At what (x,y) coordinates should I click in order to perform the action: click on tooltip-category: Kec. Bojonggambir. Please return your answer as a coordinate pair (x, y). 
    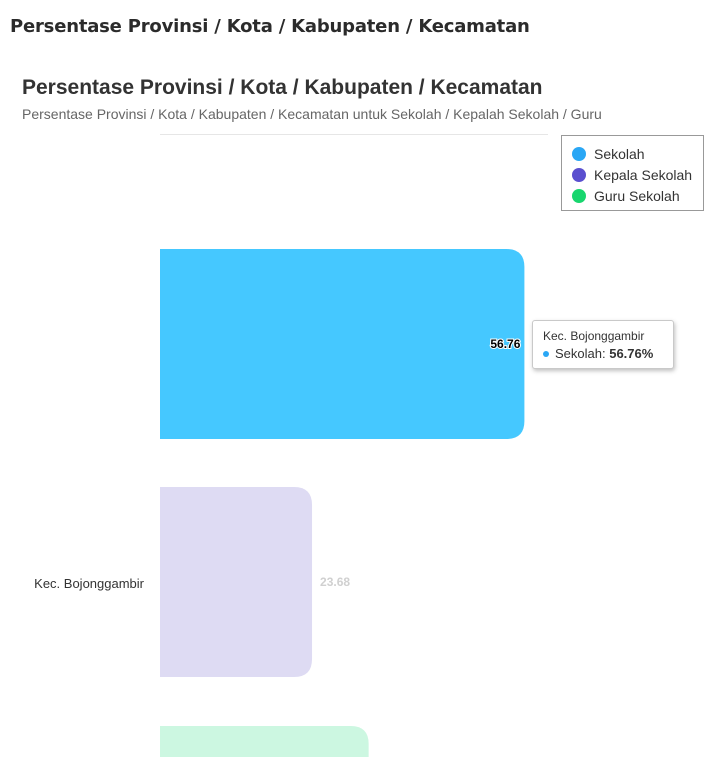
    Looking at the image, I should click on (594, 336).